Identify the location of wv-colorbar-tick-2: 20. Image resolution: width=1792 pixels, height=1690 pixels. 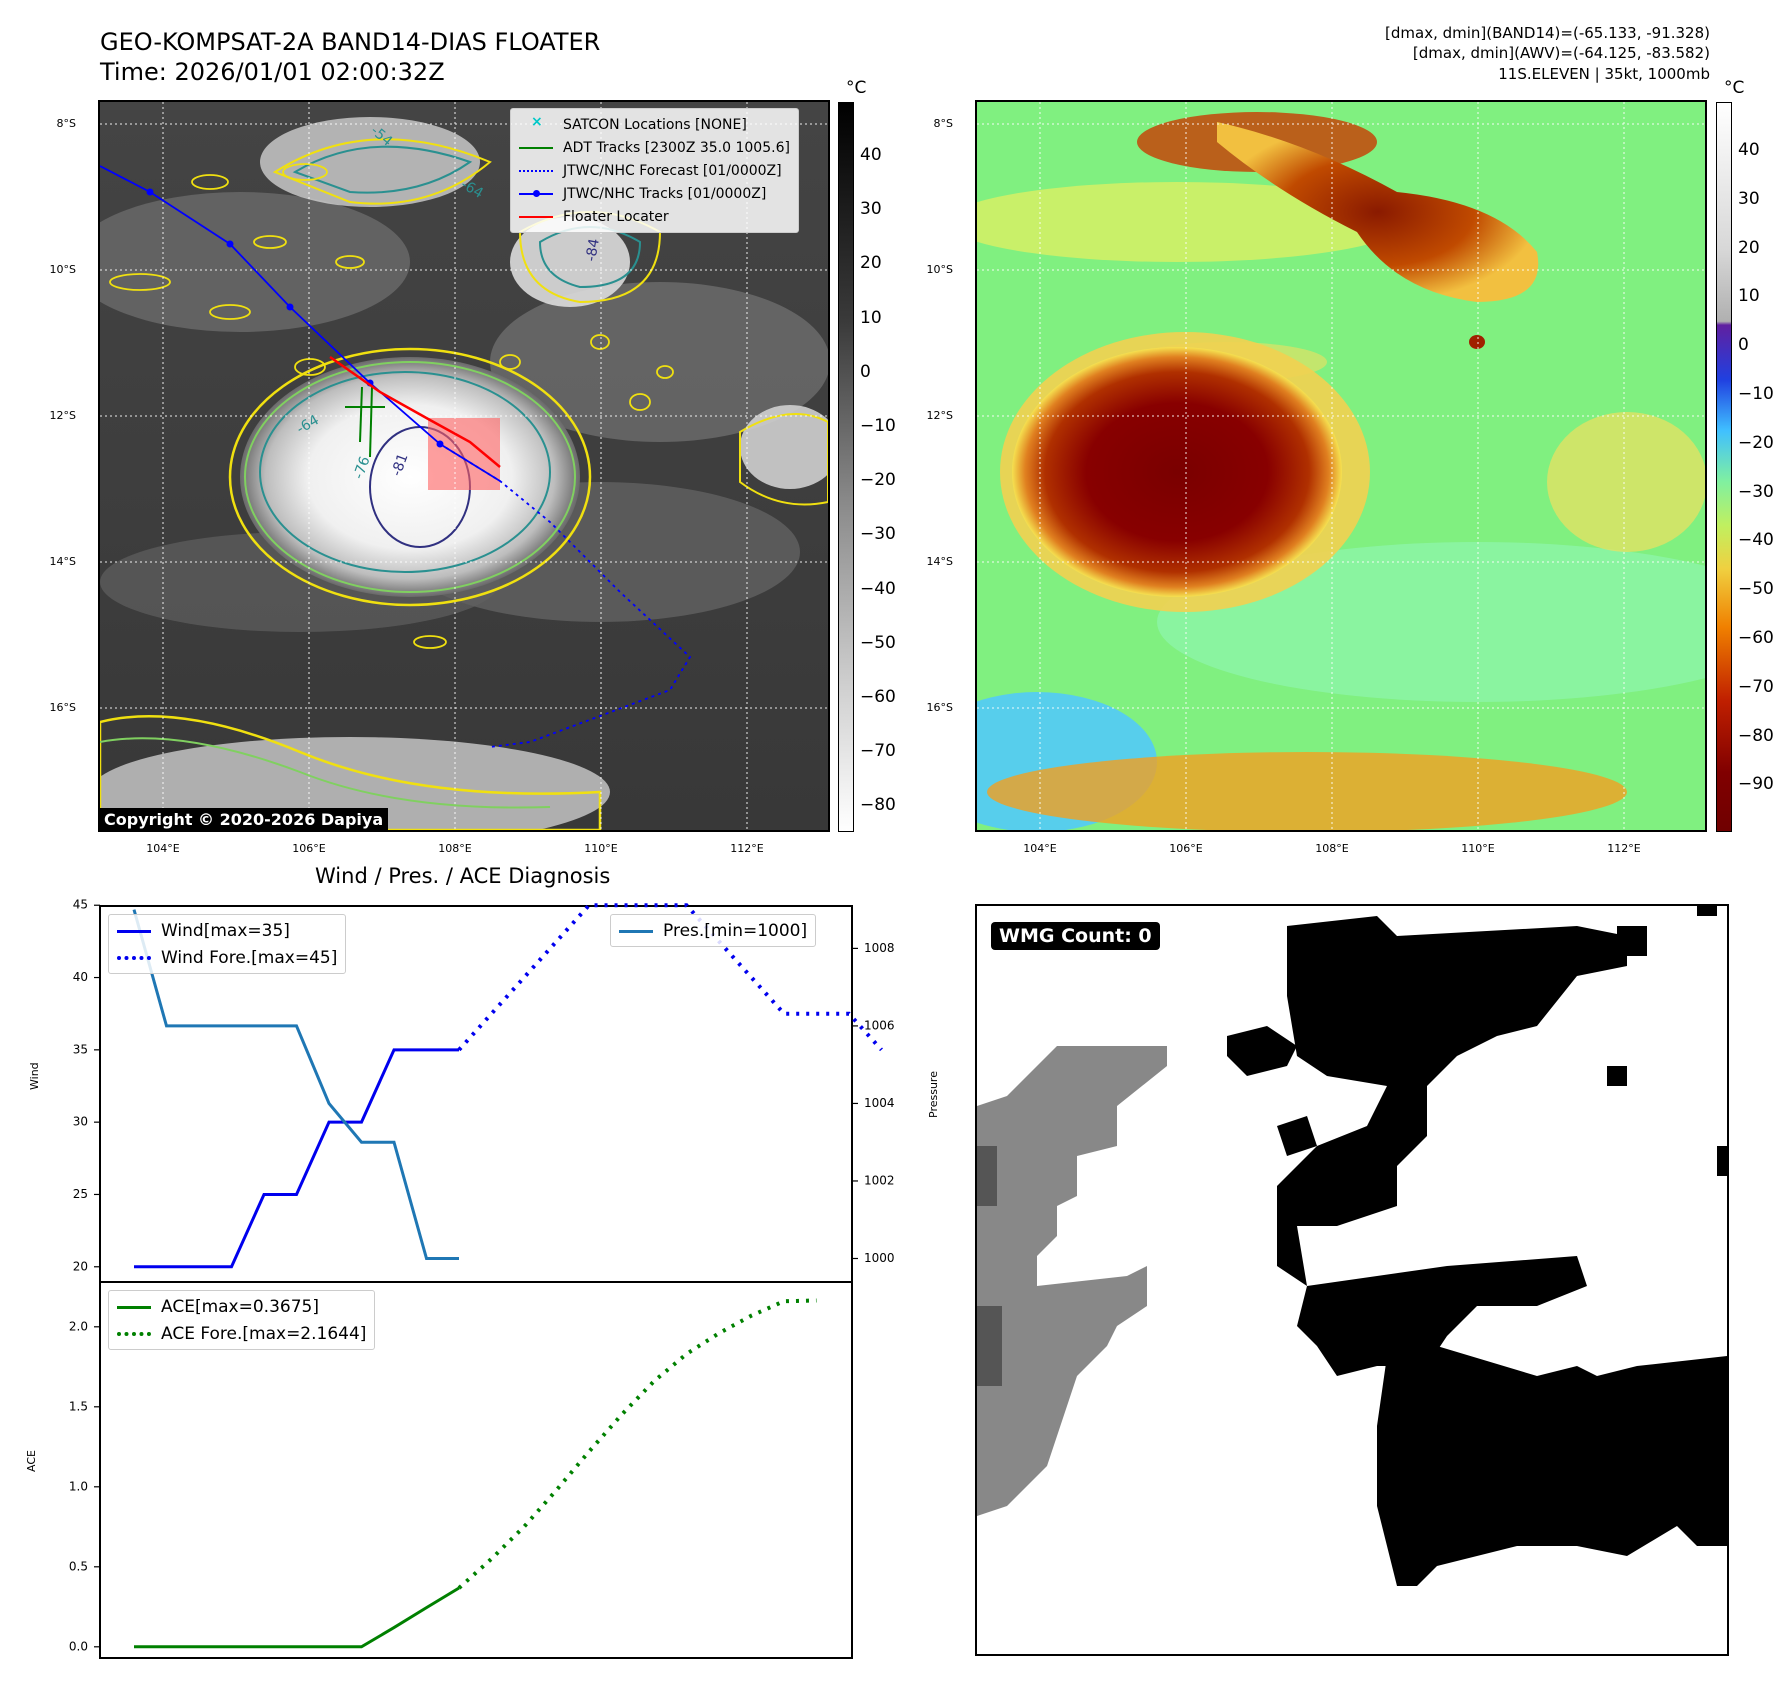
(1749, 247).